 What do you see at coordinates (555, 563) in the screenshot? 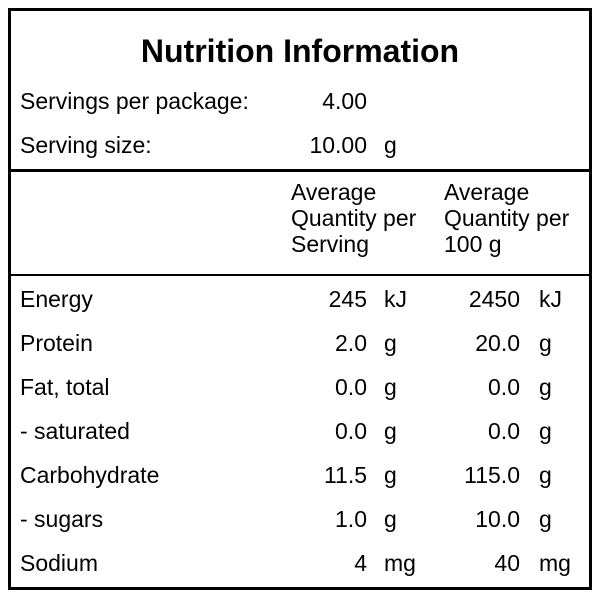
I see `per-100g-unit: mg` at bounding box center [555, 563].